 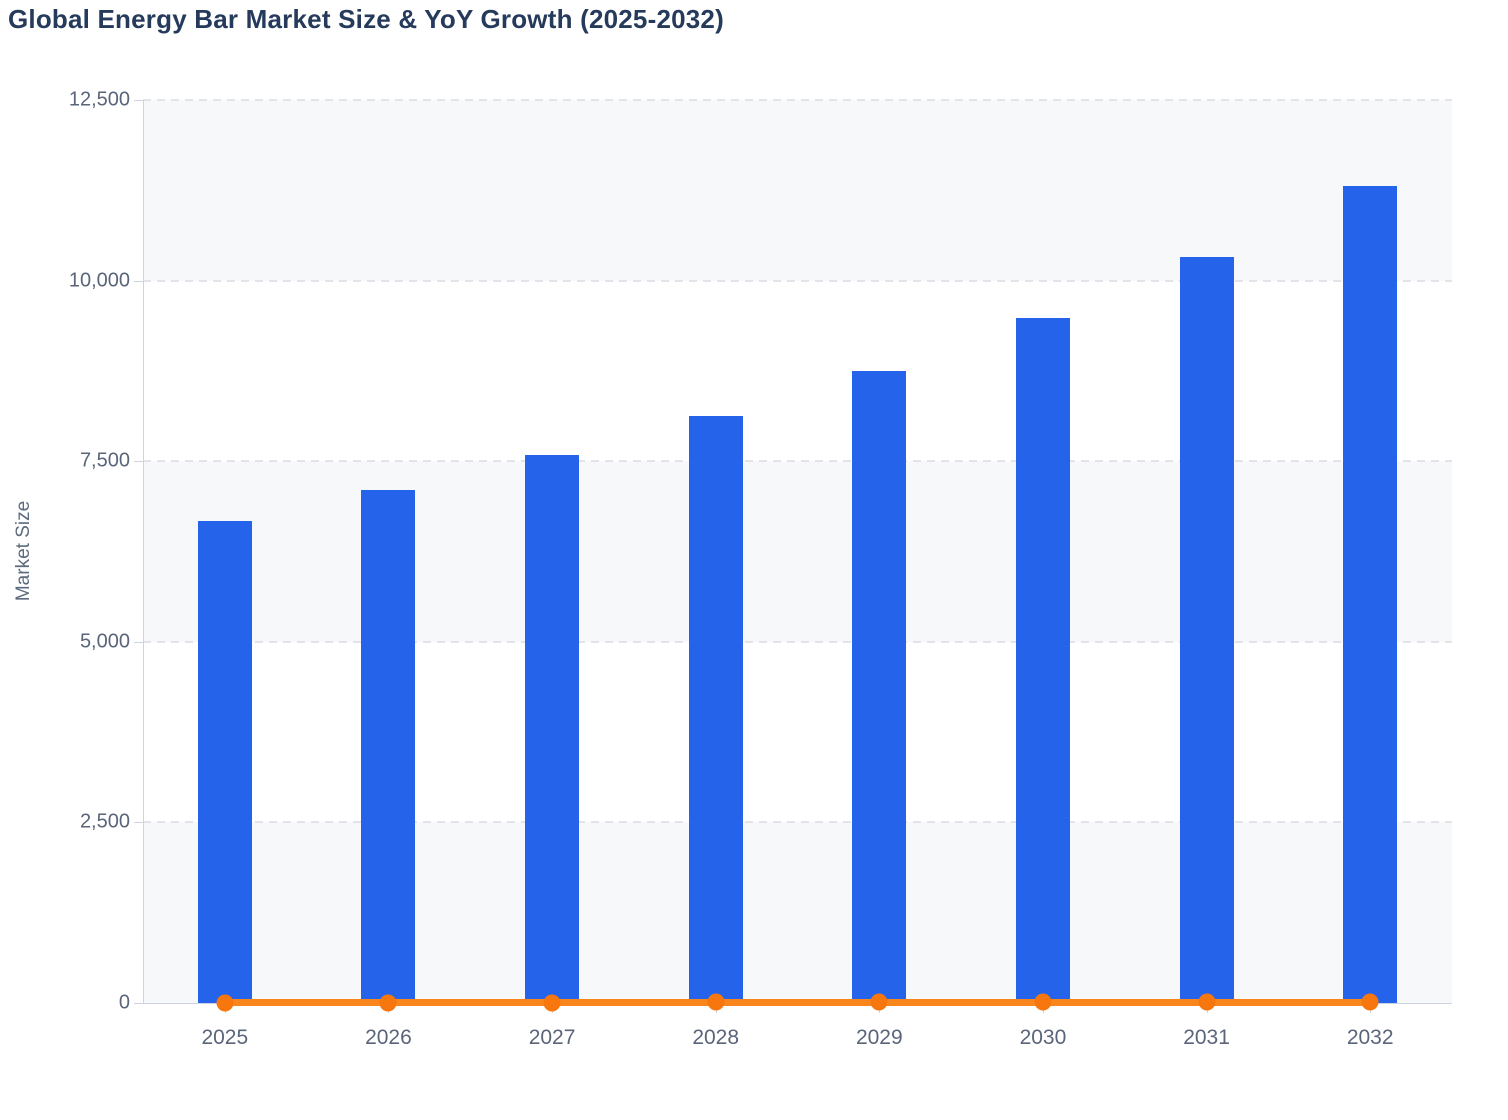 I want to click on y-tick-label: 7,500, so click(x=104, y=460).